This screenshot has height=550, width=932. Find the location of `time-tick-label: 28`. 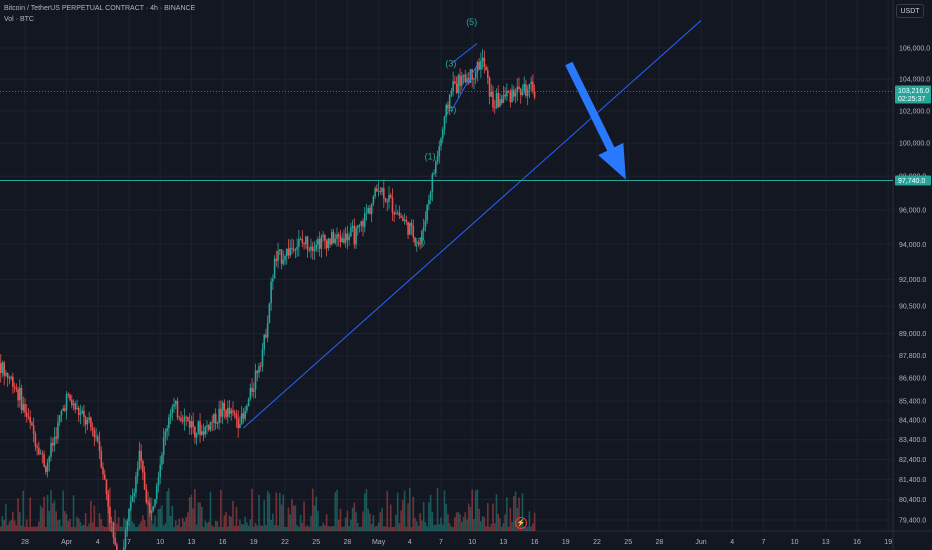

time-tick-label: 28 is located at coordinates (348, 542).